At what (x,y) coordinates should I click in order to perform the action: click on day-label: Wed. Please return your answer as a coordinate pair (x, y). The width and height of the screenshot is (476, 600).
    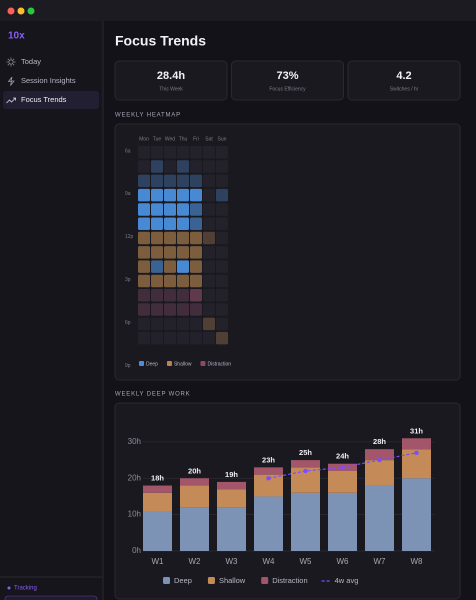
    Looking at the image, I should click on (170, 139).